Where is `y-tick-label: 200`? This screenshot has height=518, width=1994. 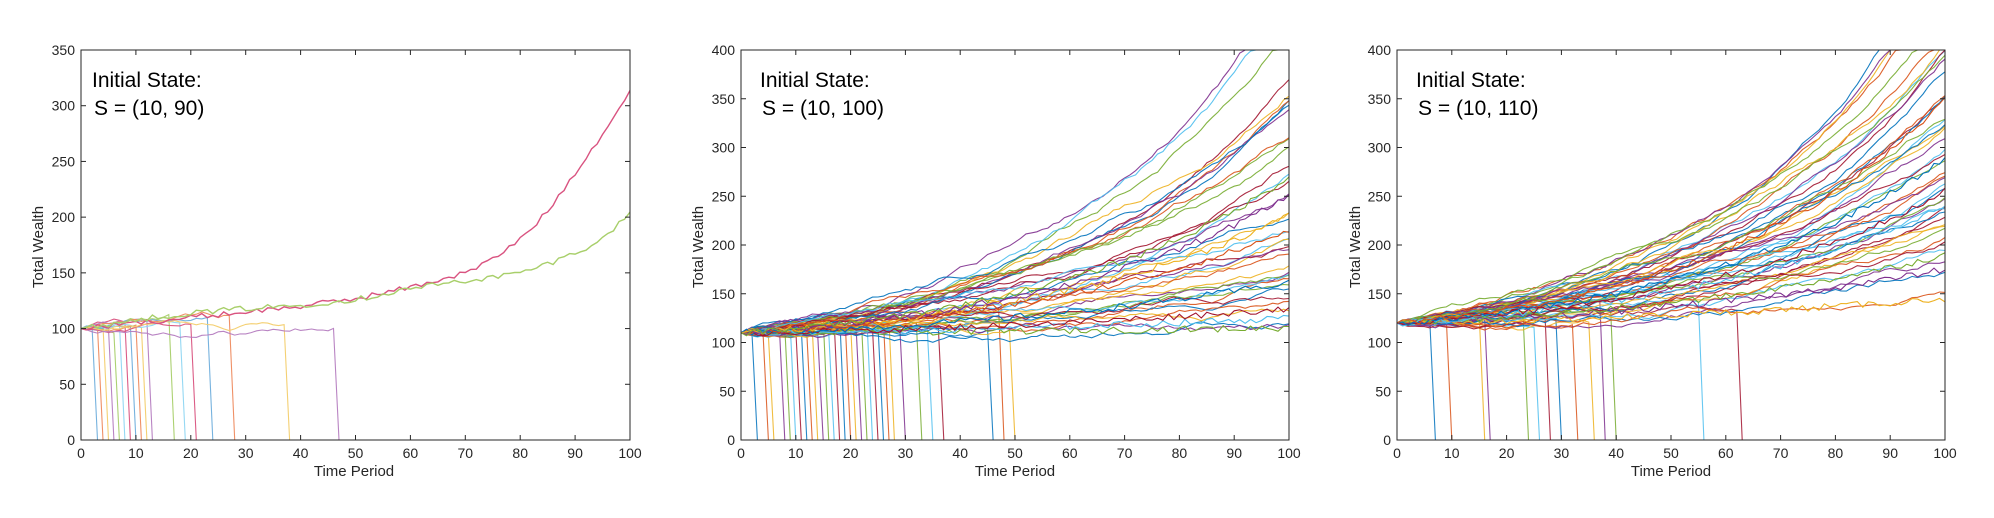
y-tick-label: 200 is located at coordinates (1380, 245).